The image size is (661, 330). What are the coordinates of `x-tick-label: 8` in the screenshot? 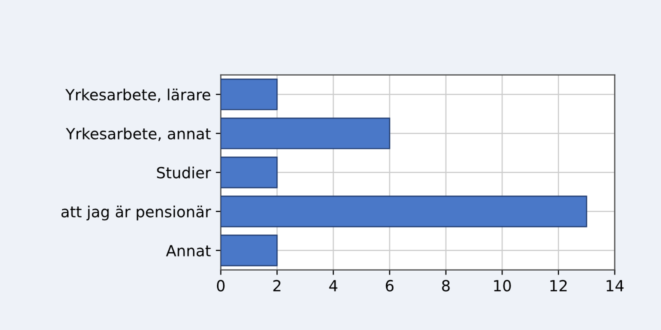 It's located at (446, 286).